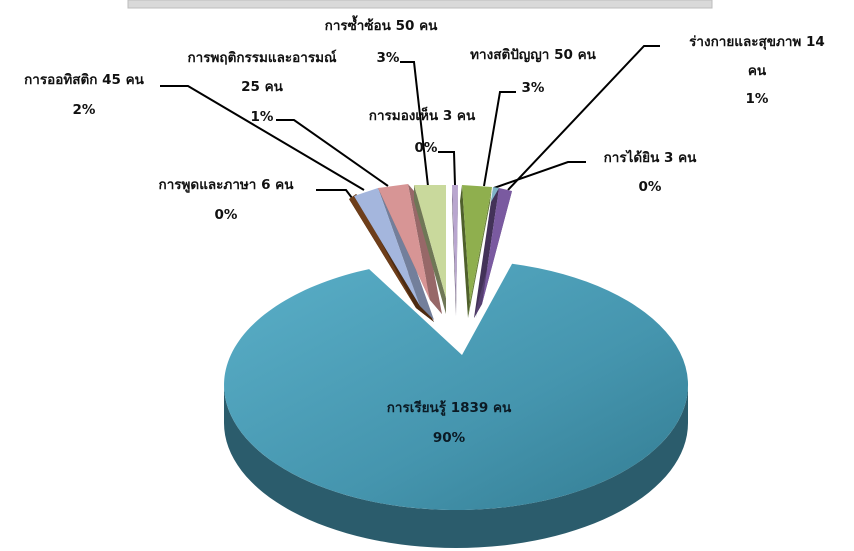 The width and height of the screenshot is (854, 551). What do you see at coordinates (262, 87) in the screenshot?
I see `slice-label-behavior-count: 25 คน` at bounding box center [262, 87].